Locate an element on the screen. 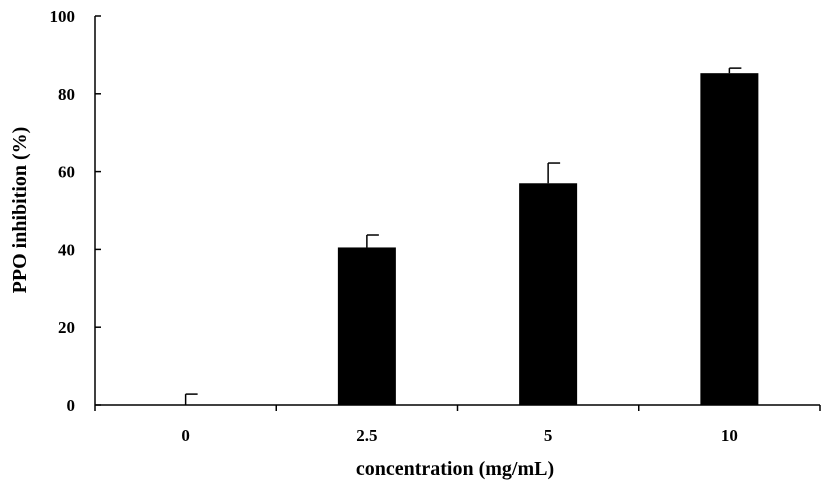 This screenshot has height=489, width=827. y-ticks: 0 20 40 60 80 100 is located at coordinates (75, 211).